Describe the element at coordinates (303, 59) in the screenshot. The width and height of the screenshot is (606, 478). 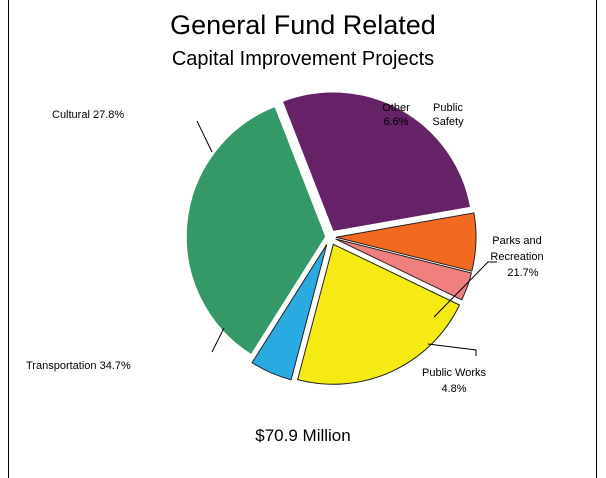
I see `chart-subtitle: Capital Improvement Projects` at that location.